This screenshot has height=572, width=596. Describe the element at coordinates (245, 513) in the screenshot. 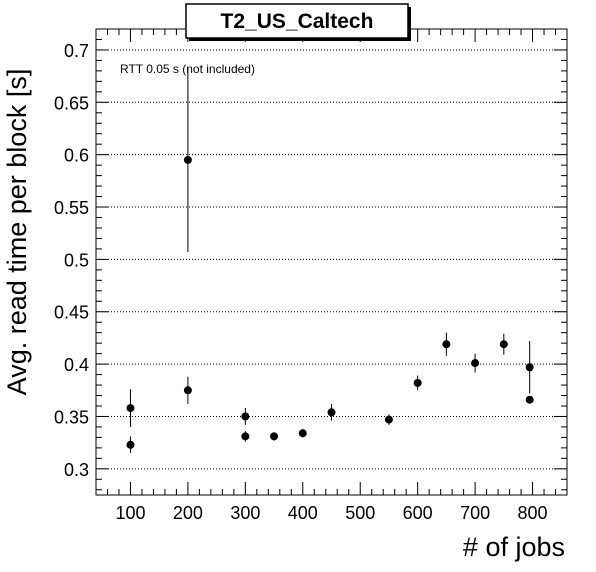

I see `x-tick-label: 300` at that location.